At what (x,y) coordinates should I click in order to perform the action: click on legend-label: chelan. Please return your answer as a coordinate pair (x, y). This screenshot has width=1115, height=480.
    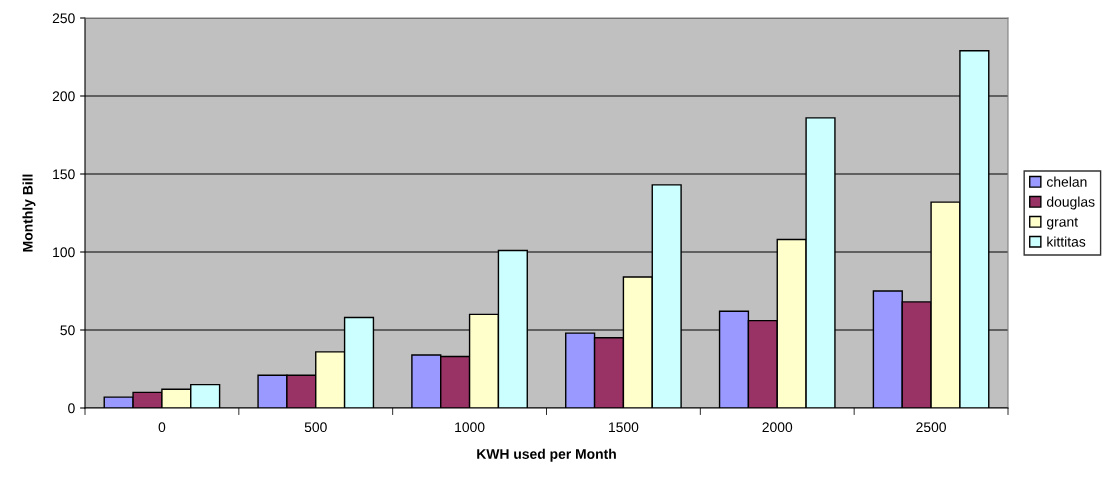
    Looking at the image, I should click on (1066, 181).